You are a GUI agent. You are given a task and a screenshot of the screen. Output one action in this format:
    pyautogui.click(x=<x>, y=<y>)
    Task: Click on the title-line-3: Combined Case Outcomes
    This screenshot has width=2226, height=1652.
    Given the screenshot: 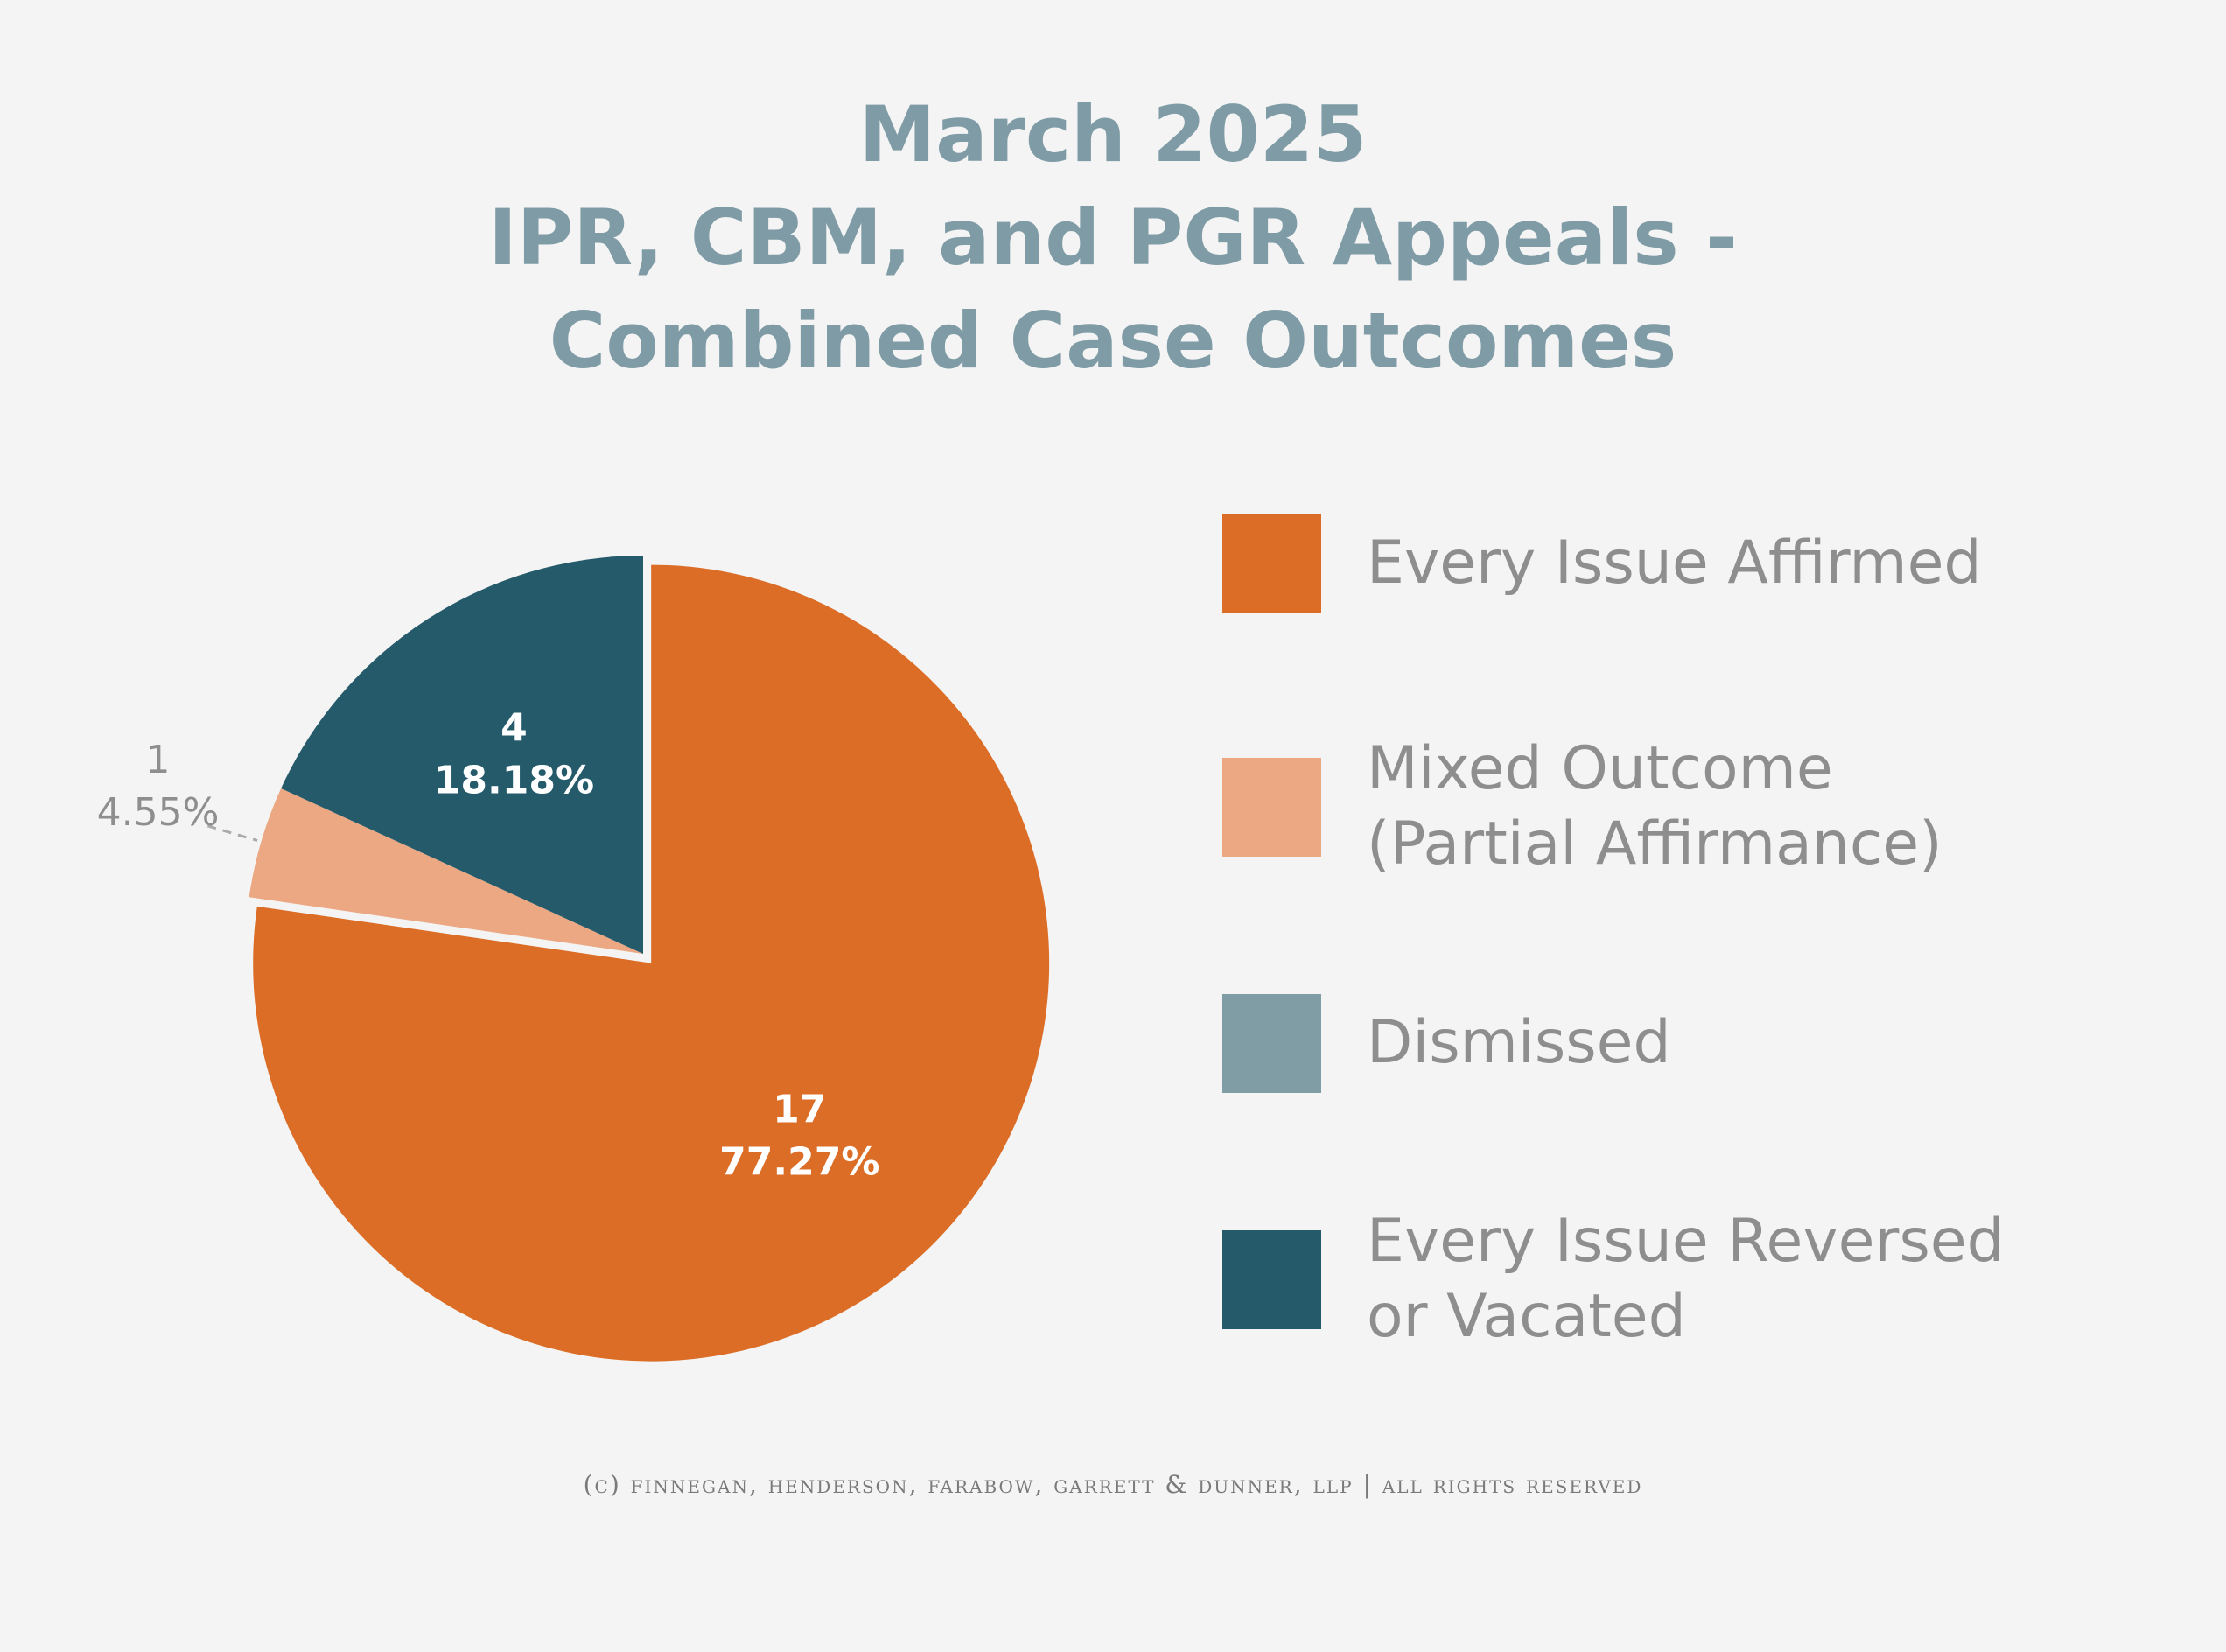 What is the action you would take?
    pyautogui.click(x=1113, y=341)
    